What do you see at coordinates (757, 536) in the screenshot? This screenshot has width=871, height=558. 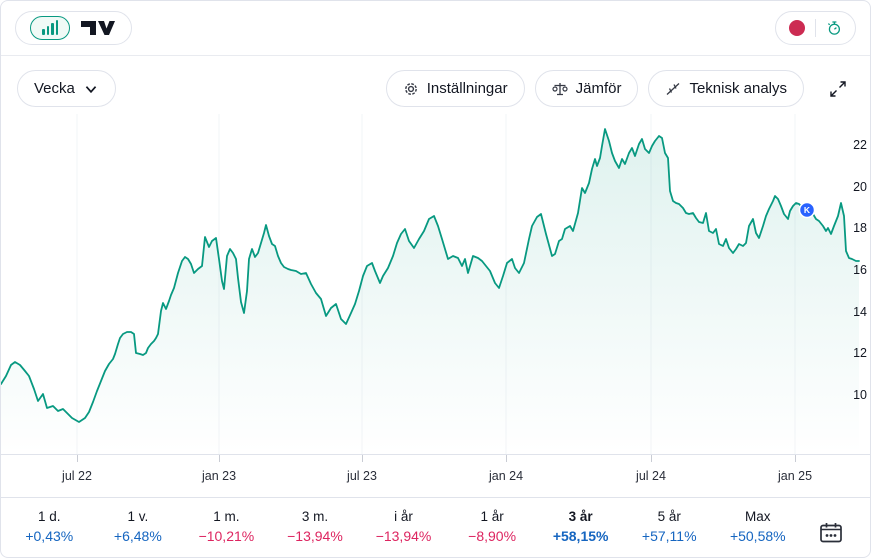 I see `range-change-value: +50,58%` at bounding box center [757, 536].